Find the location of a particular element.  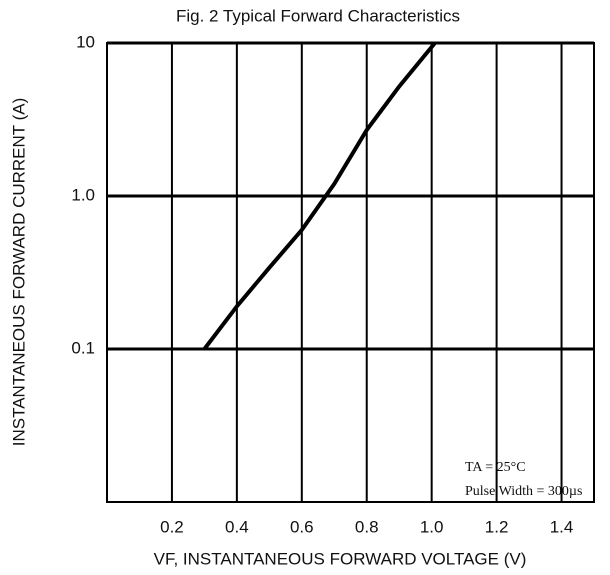

x-tick-label: 0.2 is located at coordinates (172, 526).